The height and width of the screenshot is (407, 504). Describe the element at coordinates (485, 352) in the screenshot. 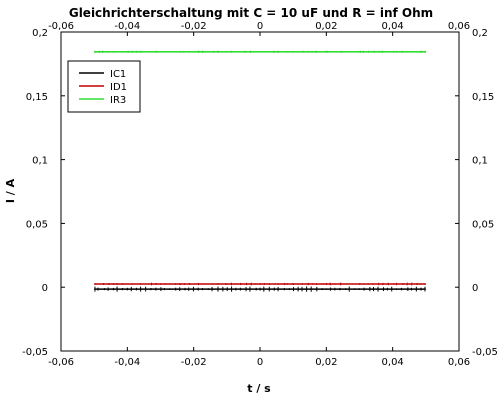

I see `y-tick-label-right: -0,05` at that location.